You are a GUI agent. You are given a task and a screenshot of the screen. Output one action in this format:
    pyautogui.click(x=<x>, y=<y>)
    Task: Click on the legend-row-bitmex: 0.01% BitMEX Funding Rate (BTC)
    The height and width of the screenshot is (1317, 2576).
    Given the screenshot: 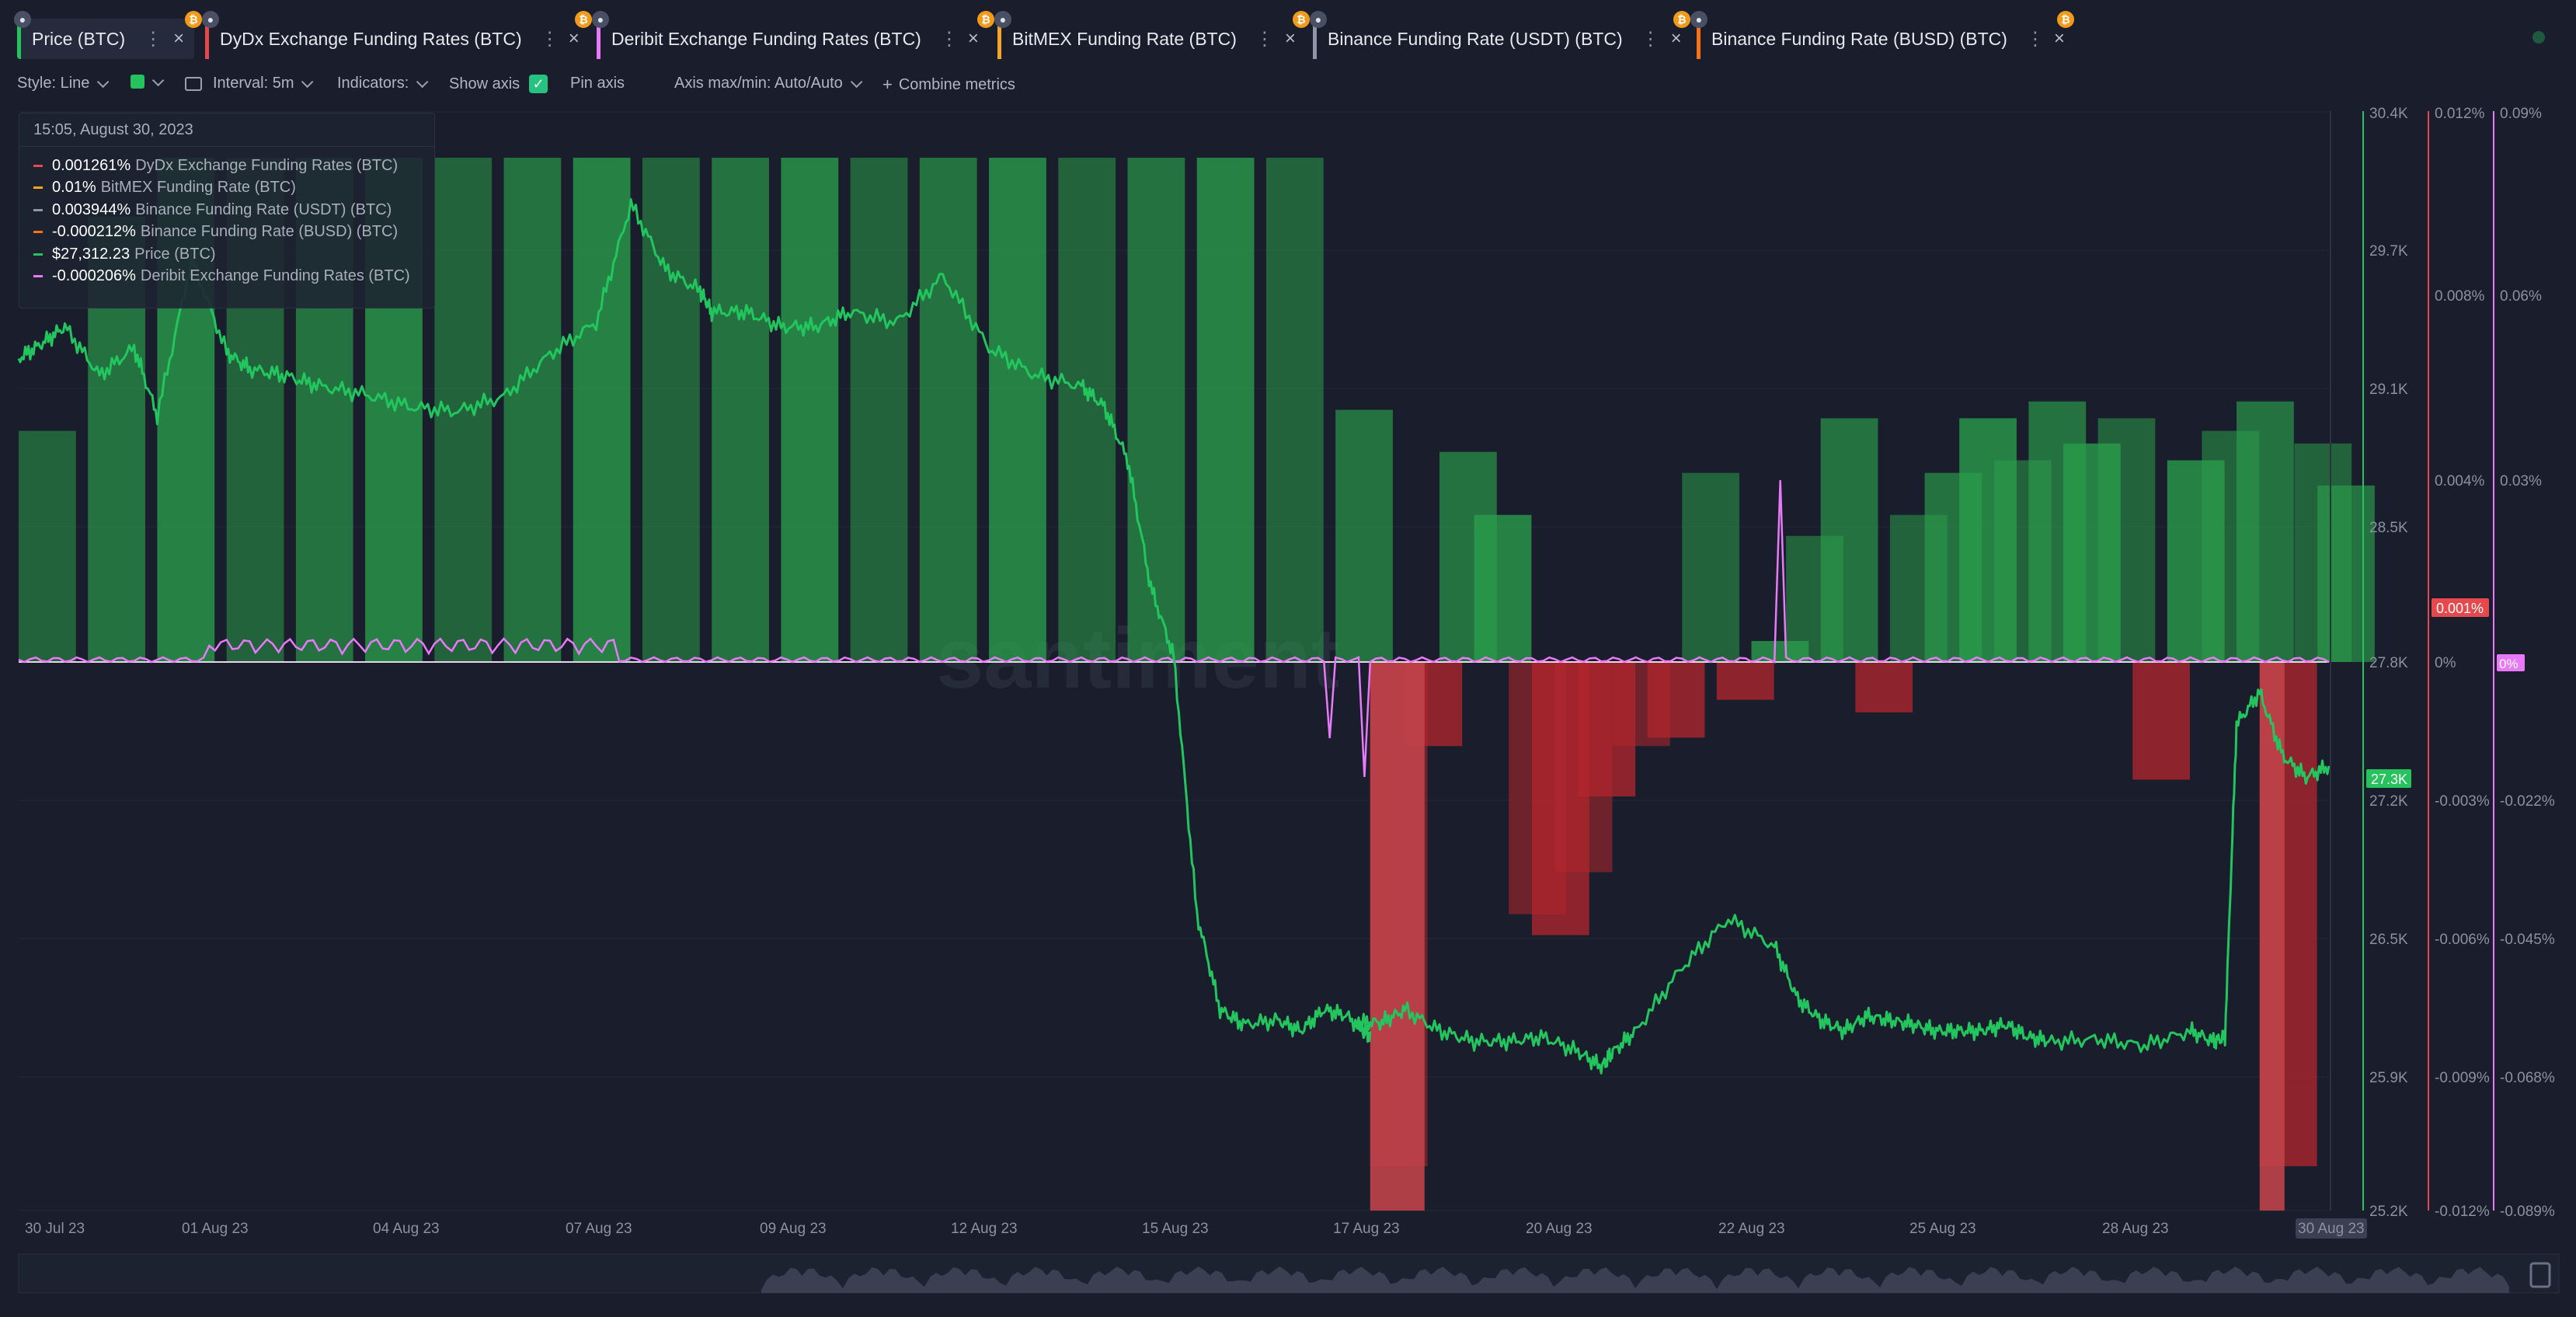 What is the action you would take?
    pyautogui.click(x=226, y=188)
    